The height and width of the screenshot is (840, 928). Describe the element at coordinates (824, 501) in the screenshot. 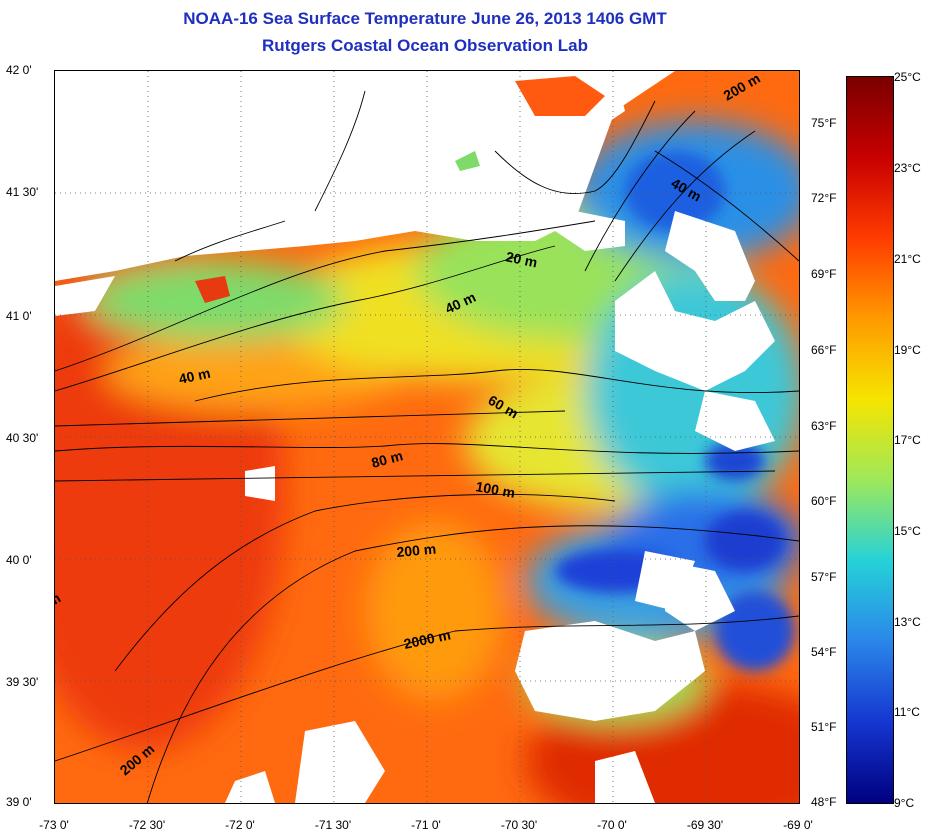

I see `fahrenheit-label: 60°F` at that location.